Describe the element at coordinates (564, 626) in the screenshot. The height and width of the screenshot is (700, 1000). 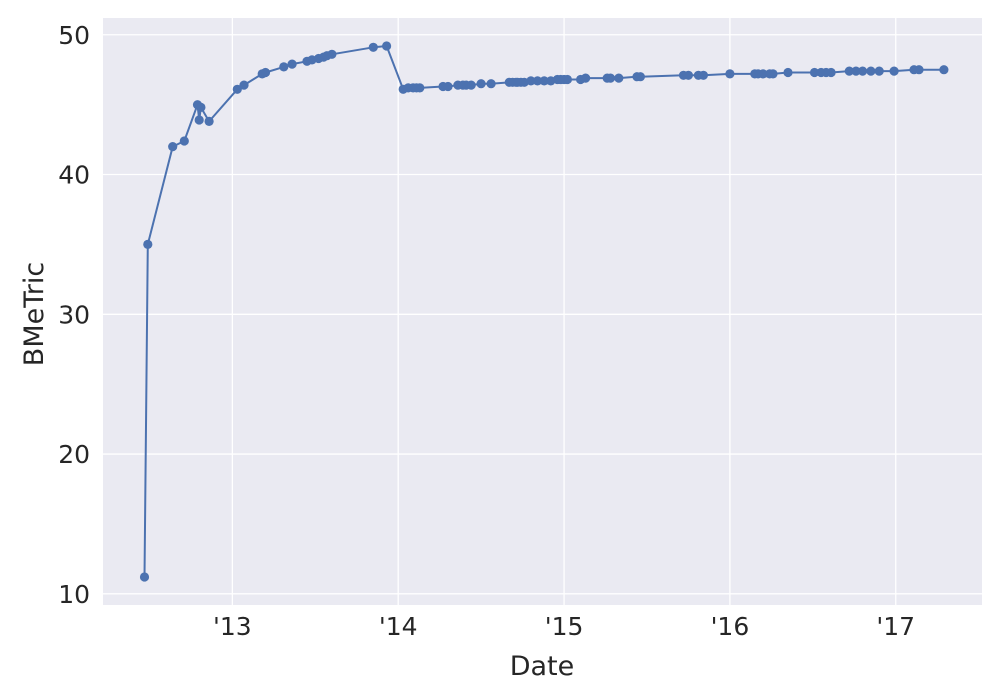
I see `x-tick-label: '15` at that location.